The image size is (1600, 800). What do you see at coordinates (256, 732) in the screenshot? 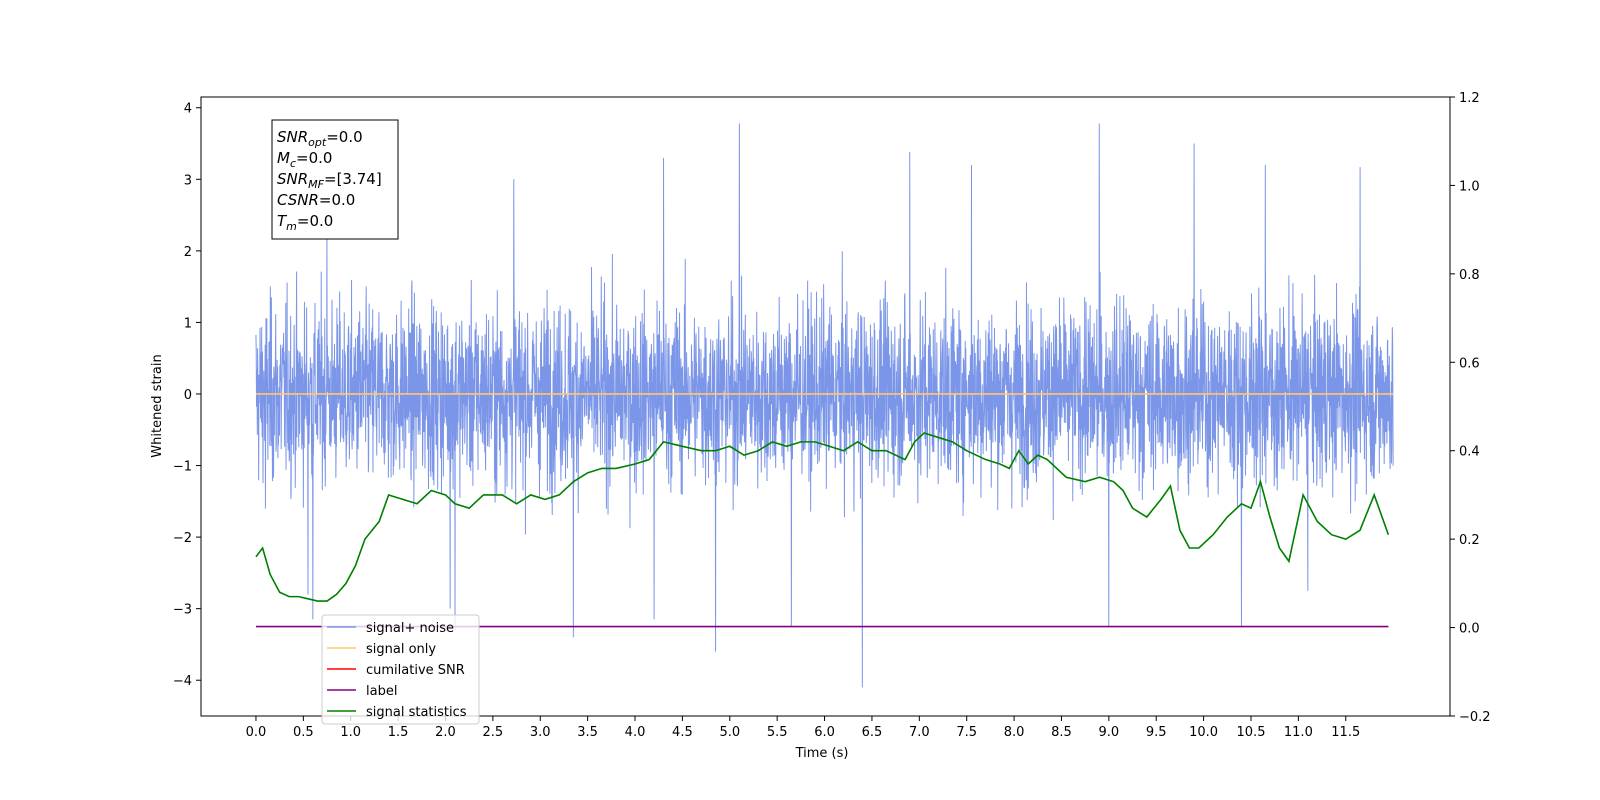
I see `x-tick-label: 0.0` at bounding box center [256, 732].